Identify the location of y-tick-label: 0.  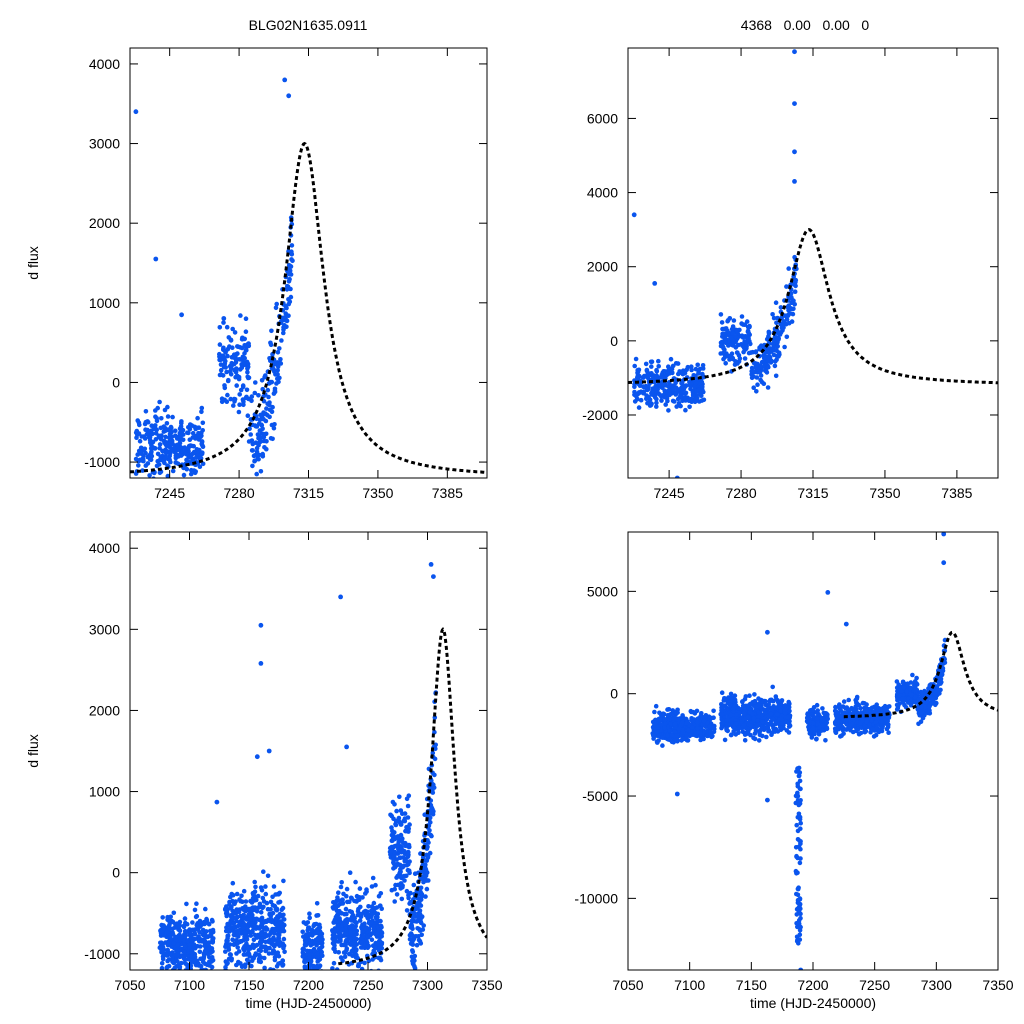
(116, 382).